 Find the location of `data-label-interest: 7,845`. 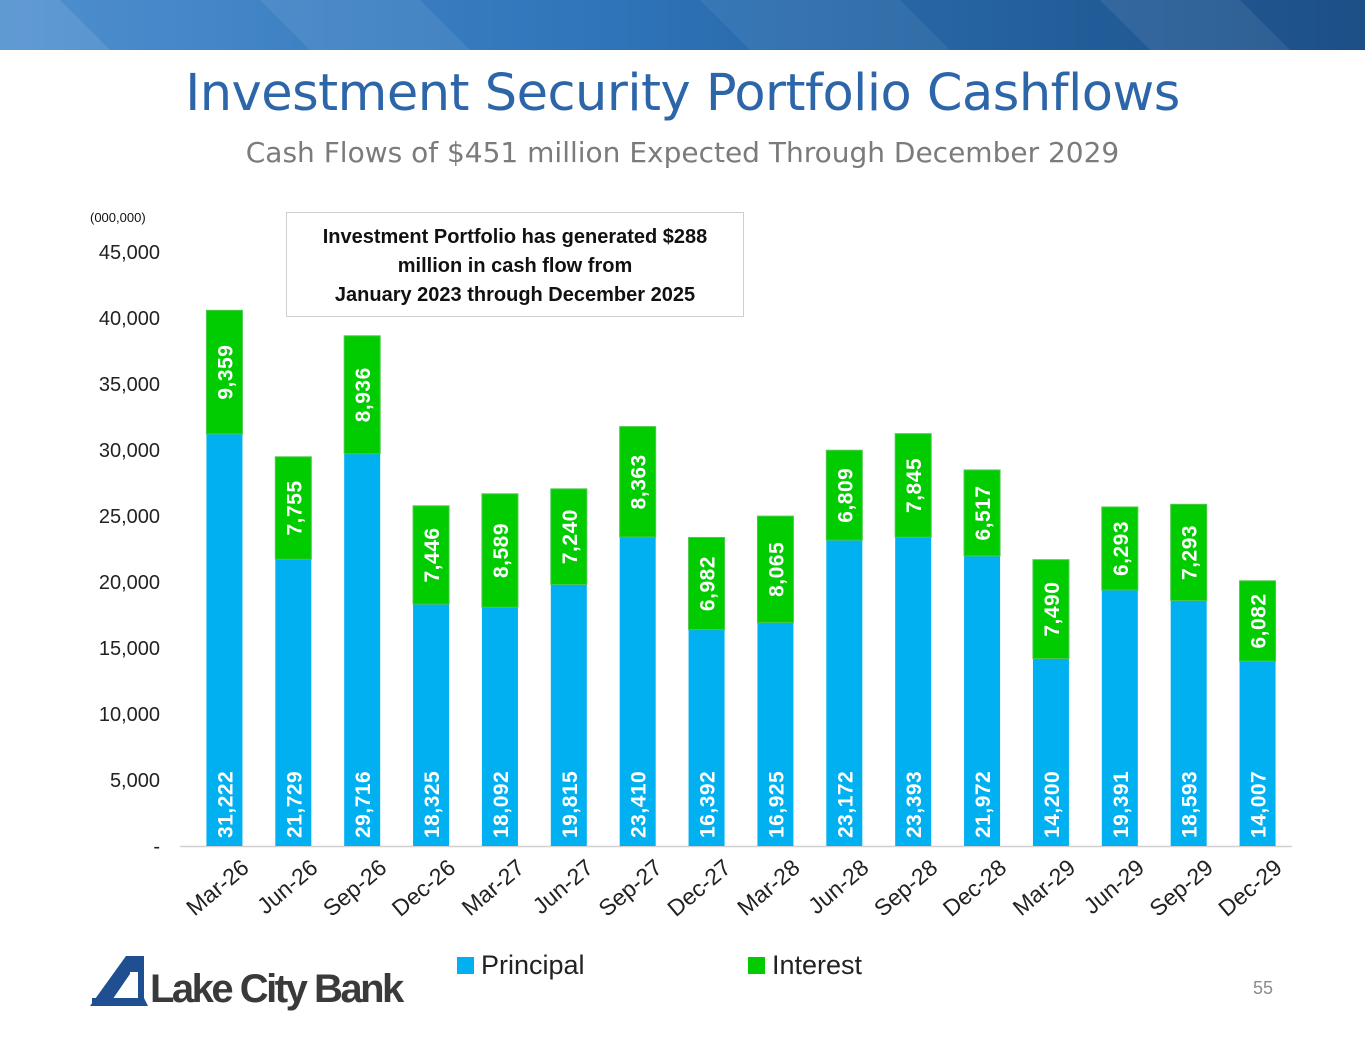

data-label-interest: 7,845 is located at coordinates (914, 485).